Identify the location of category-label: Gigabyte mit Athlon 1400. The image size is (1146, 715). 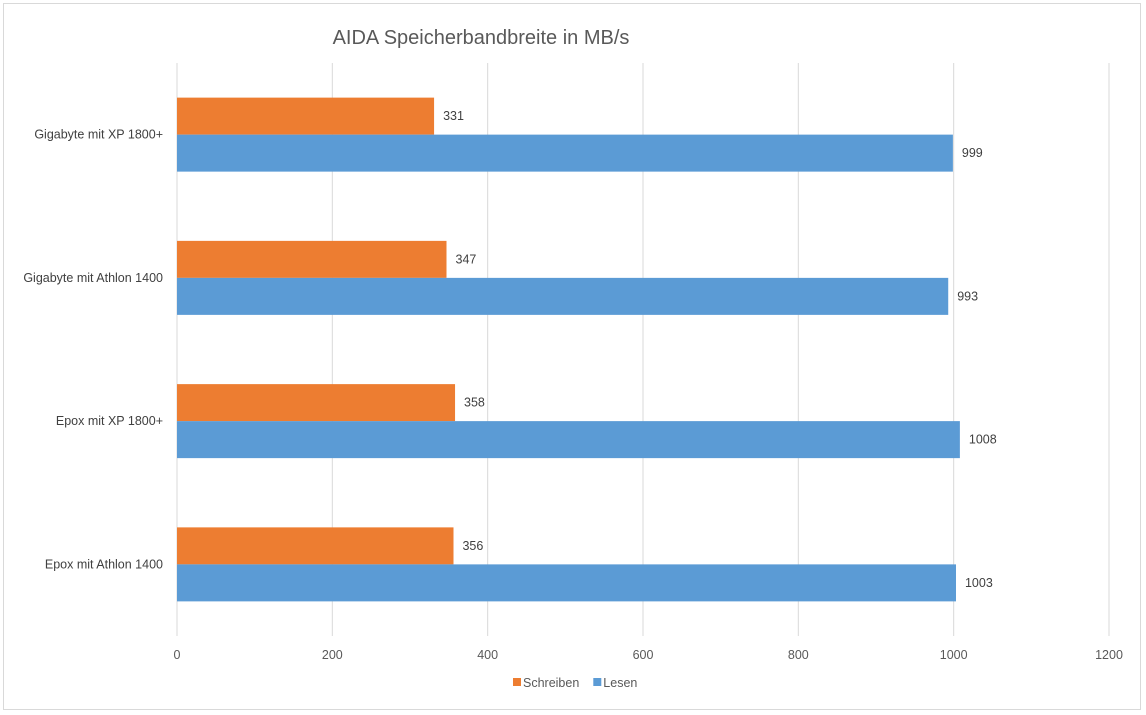
(93, 278).